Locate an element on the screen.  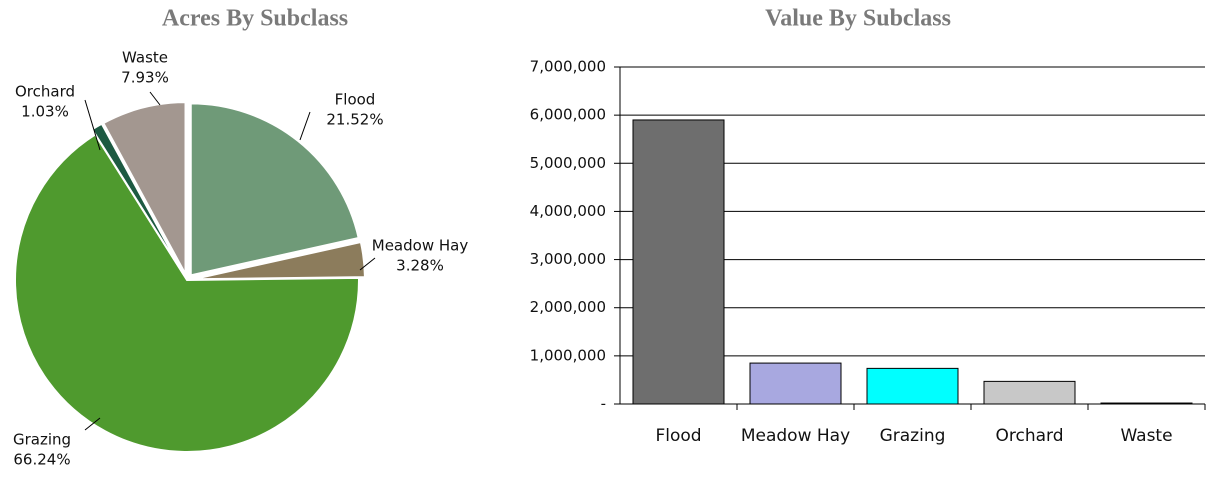
x-tick-label: Meadow Hay is located at coordinates (795, 436).